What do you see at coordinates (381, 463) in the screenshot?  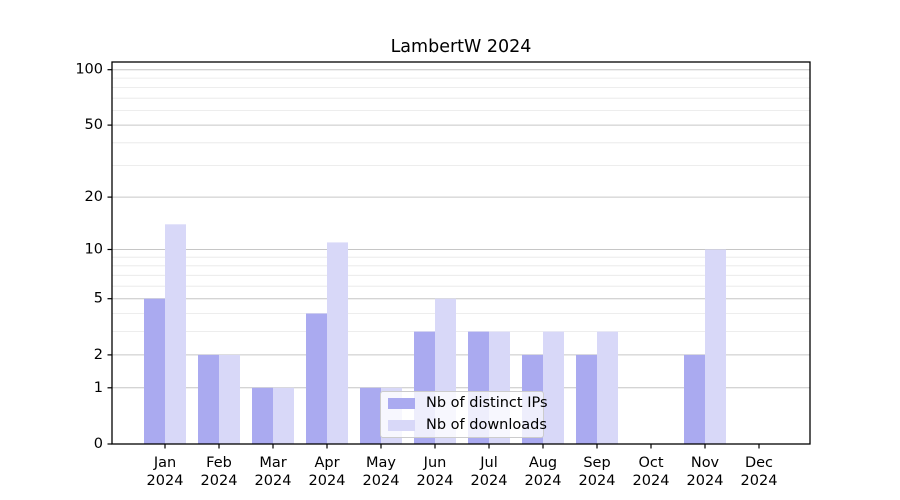 I see `x-tick-label-month: May` at bounding box center [381, 463].